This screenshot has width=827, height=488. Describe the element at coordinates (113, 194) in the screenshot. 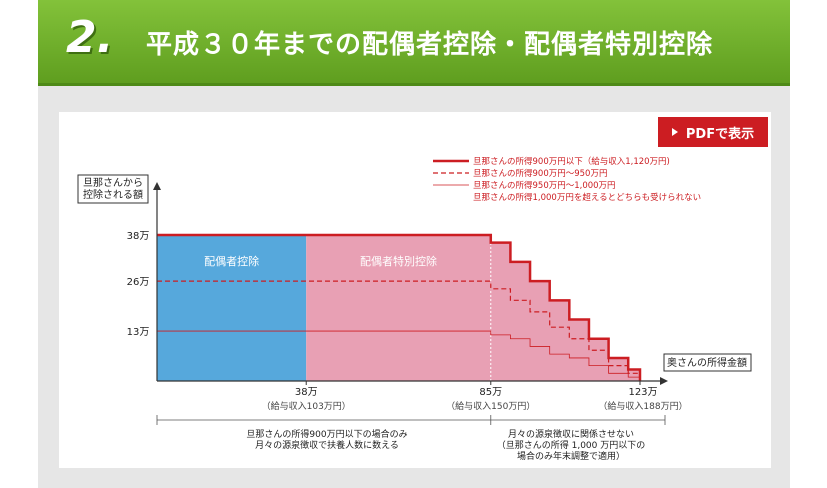

I see `y-axis-label-1: 控除される額` at that location.